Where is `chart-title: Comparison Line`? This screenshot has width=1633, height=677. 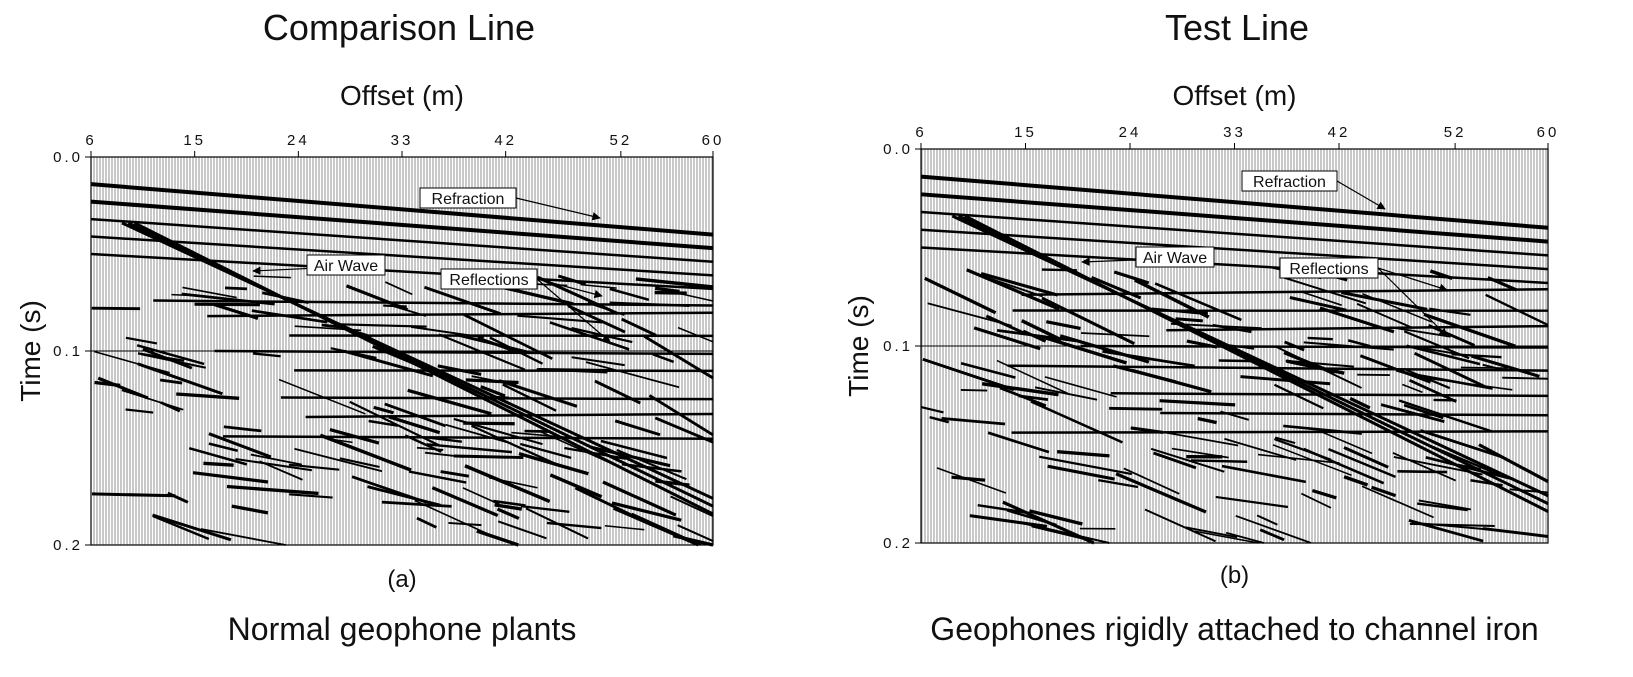 chart-title: Comparison Line is located at coordinates (399, 27).